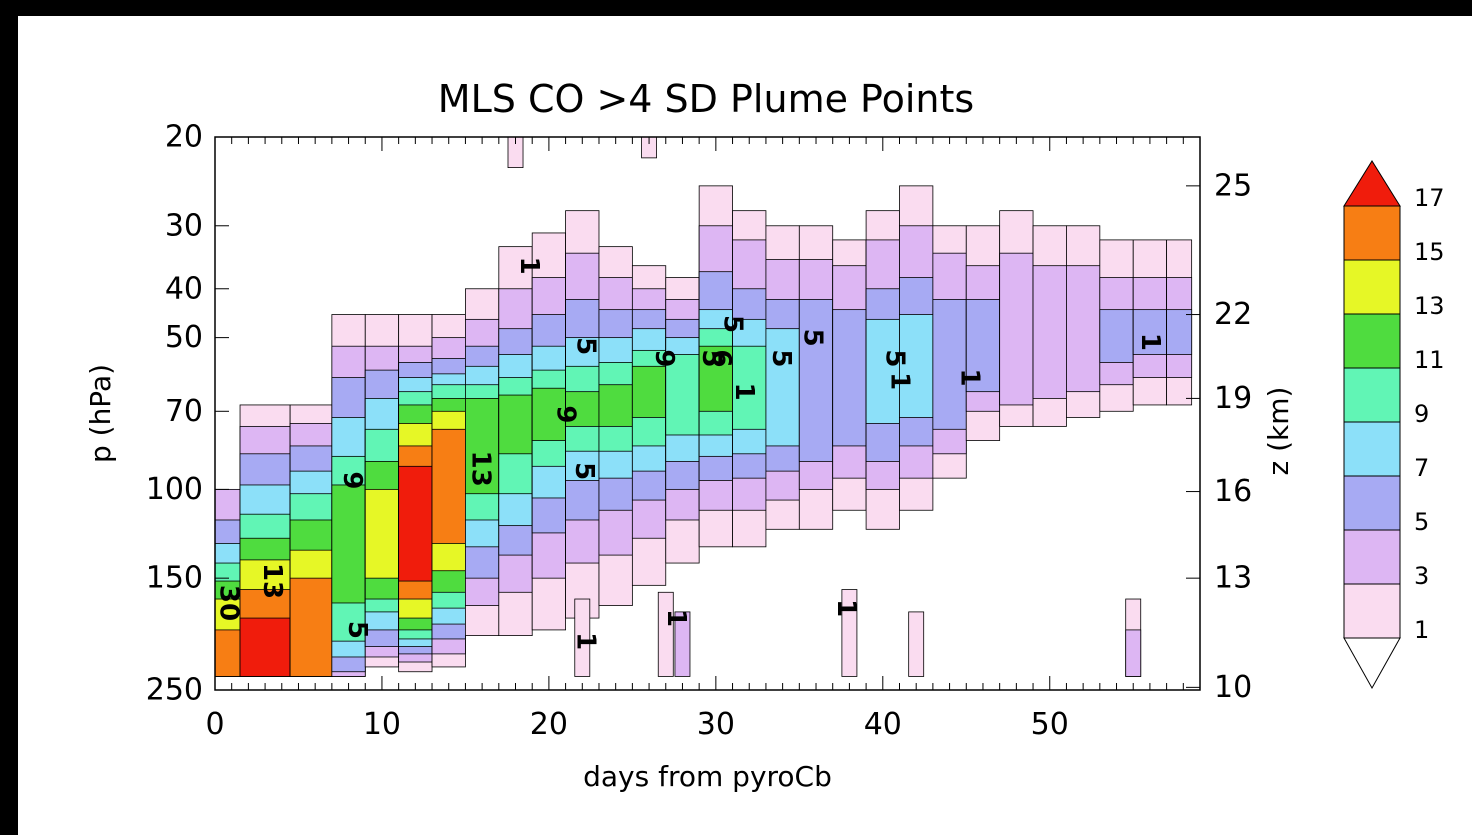 Image resolution: width=1472 pixels, height=835 pixels. I want to click on x-tick-label: 50, so click(1050, 724).